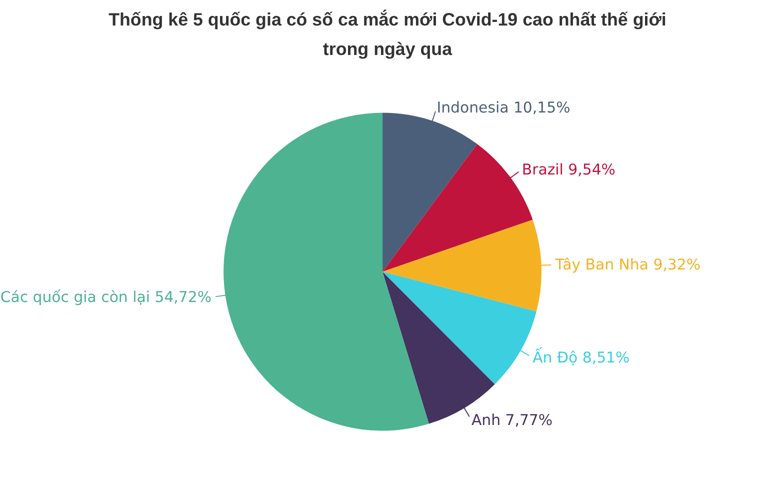 The image size is (770, 480). I want to click on slice-label: Tây Ban Nha 9,32%, so click(627, 265).